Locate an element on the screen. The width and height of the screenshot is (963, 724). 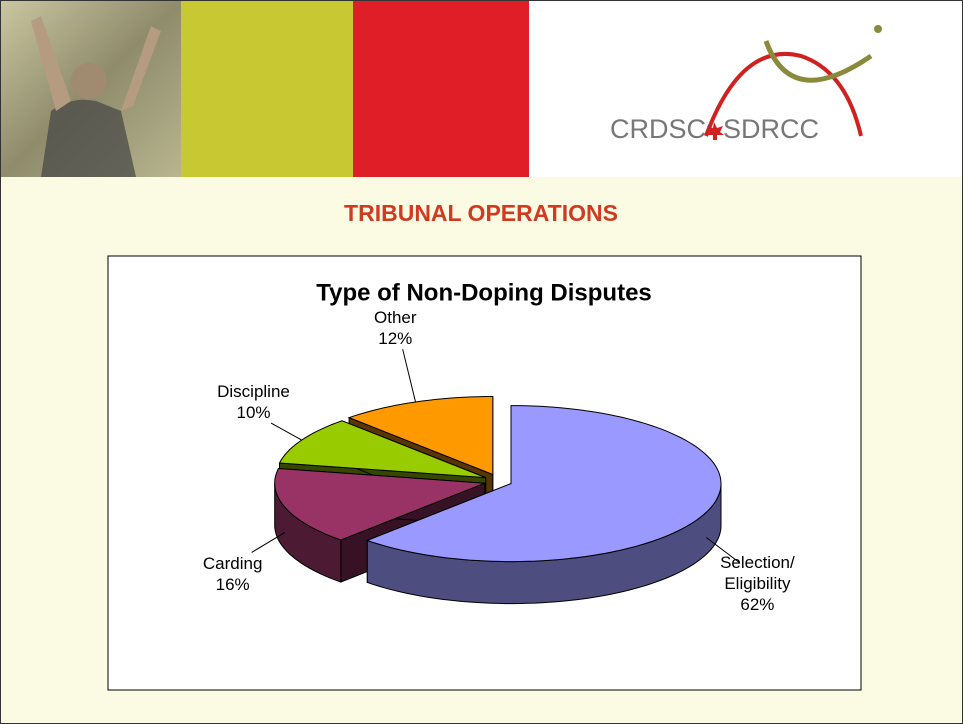
slide-title: TRIBUNAL OPERATIONS is located at coordinates (481, 213).